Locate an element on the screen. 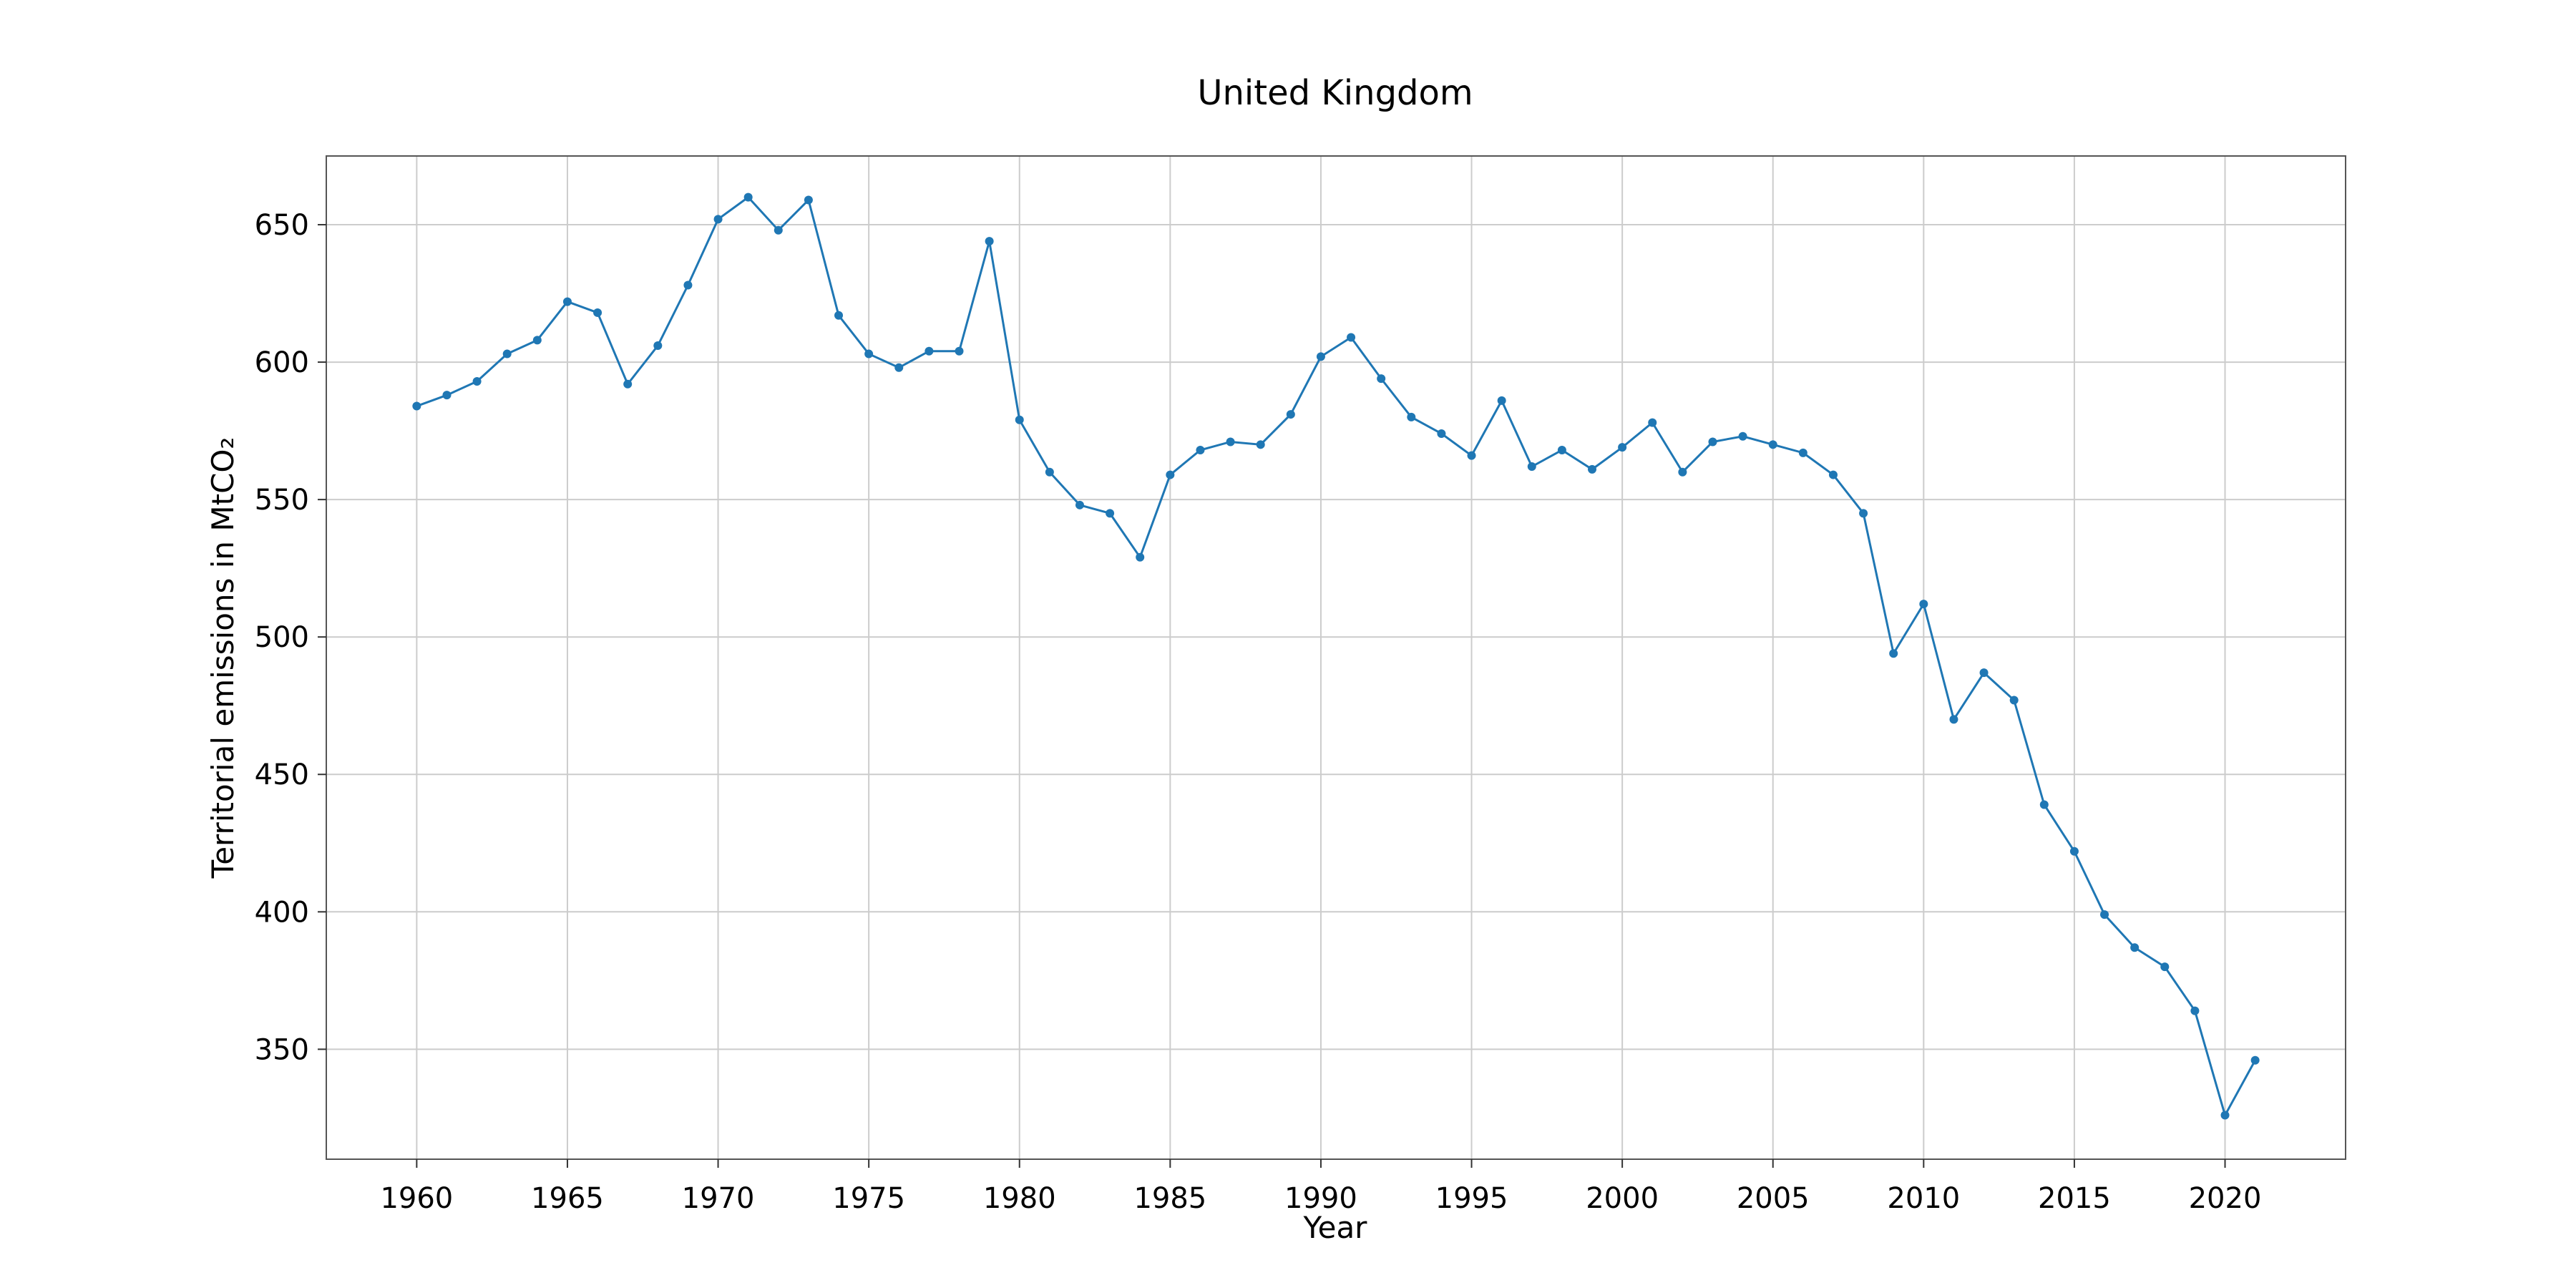 The image size is (2576, 1288). x-tick-label: 1985 is located at coordinates (1169, 1198).